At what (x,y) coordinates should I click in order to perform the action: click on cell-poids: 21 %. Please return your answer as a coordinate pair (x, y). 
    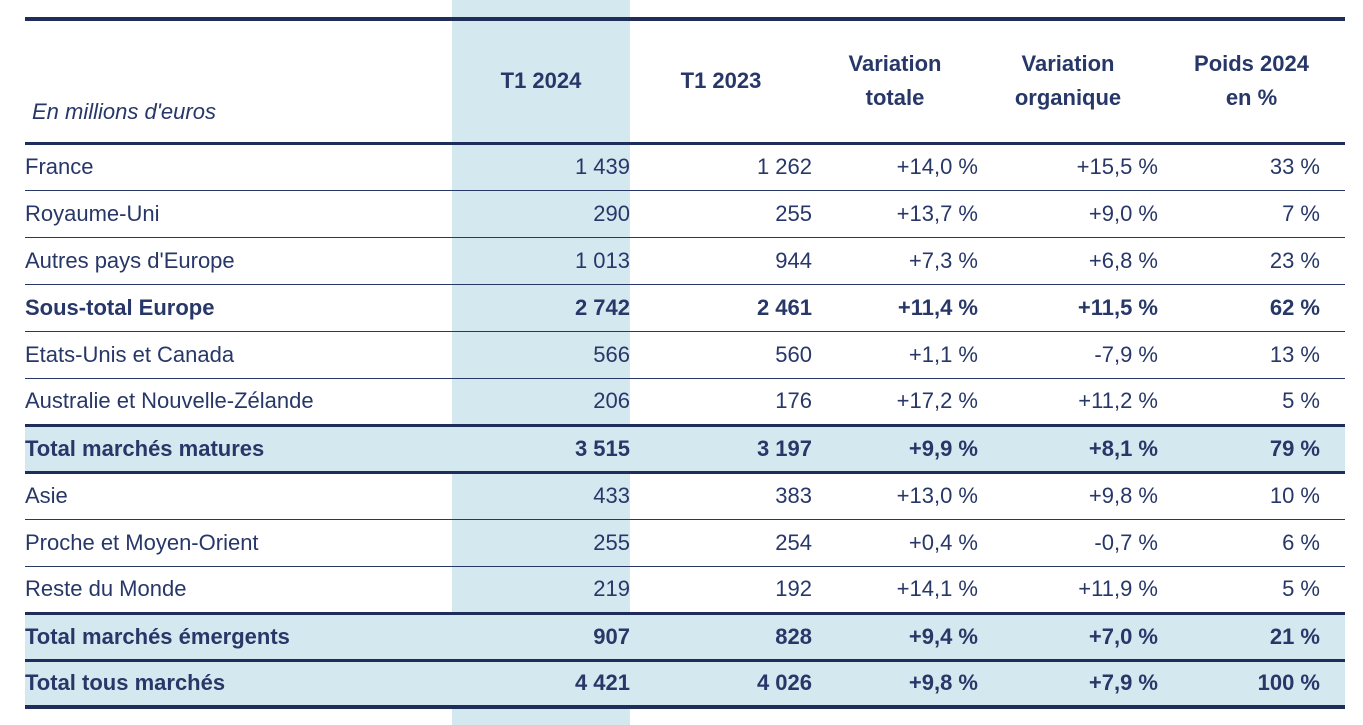
    Looking at the image, I should click on (1251, 636).